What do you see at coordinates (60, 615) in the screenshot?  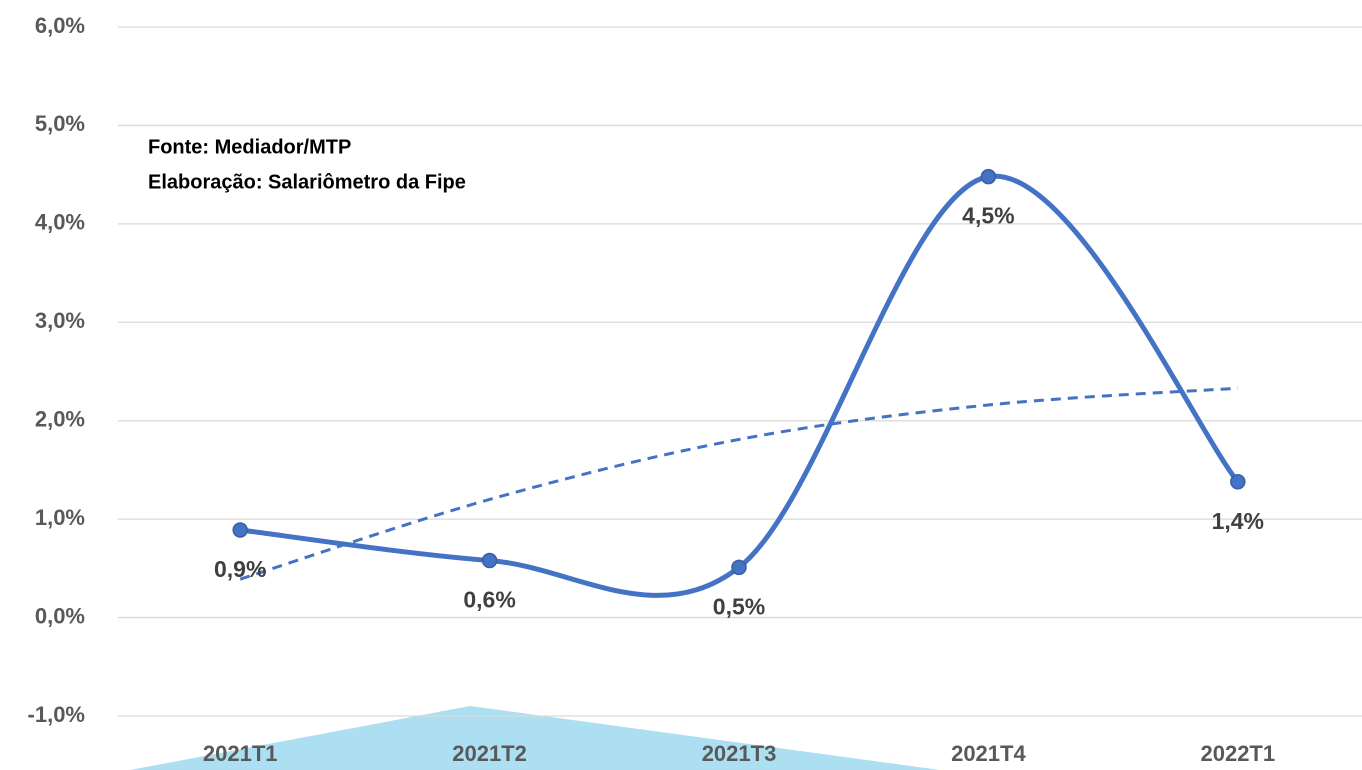 I see `y-tick-label: 0,0%` at bounding box center [60, 615].